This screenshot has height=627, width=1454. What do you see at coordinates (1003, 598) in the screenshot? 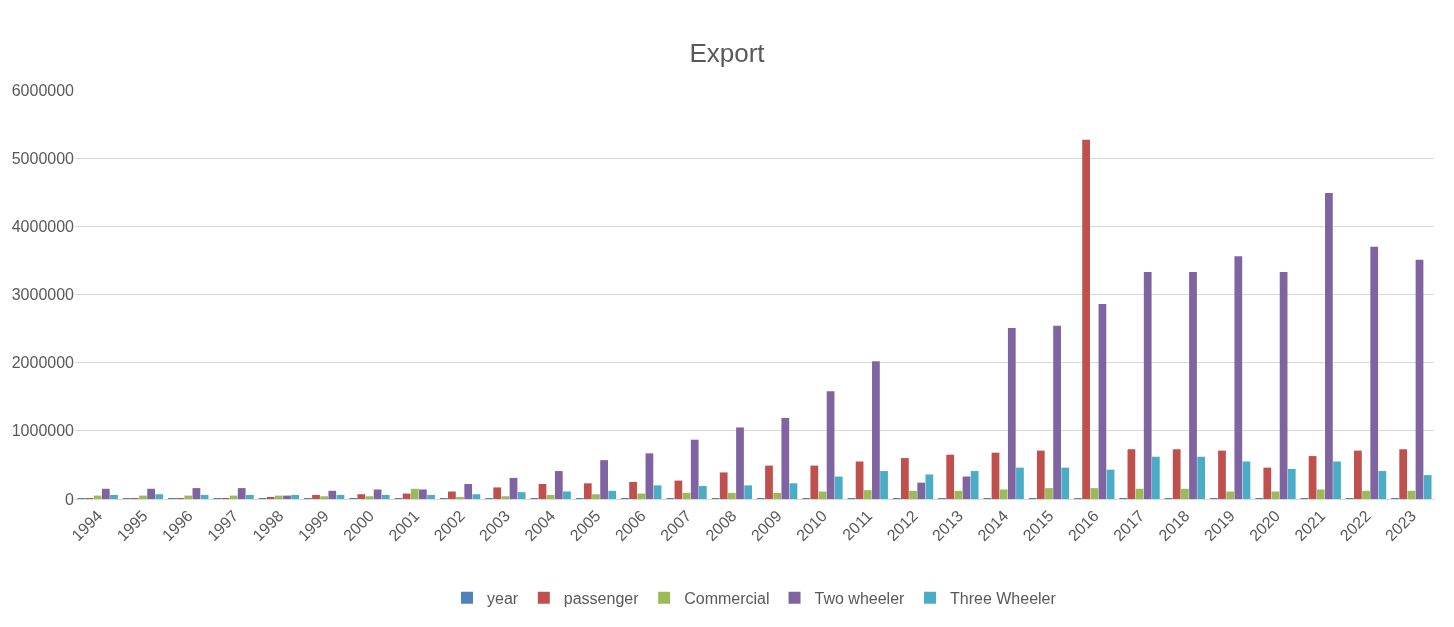
I see `legend-label: Three Wheeler` at bounding box center [1003, 598].